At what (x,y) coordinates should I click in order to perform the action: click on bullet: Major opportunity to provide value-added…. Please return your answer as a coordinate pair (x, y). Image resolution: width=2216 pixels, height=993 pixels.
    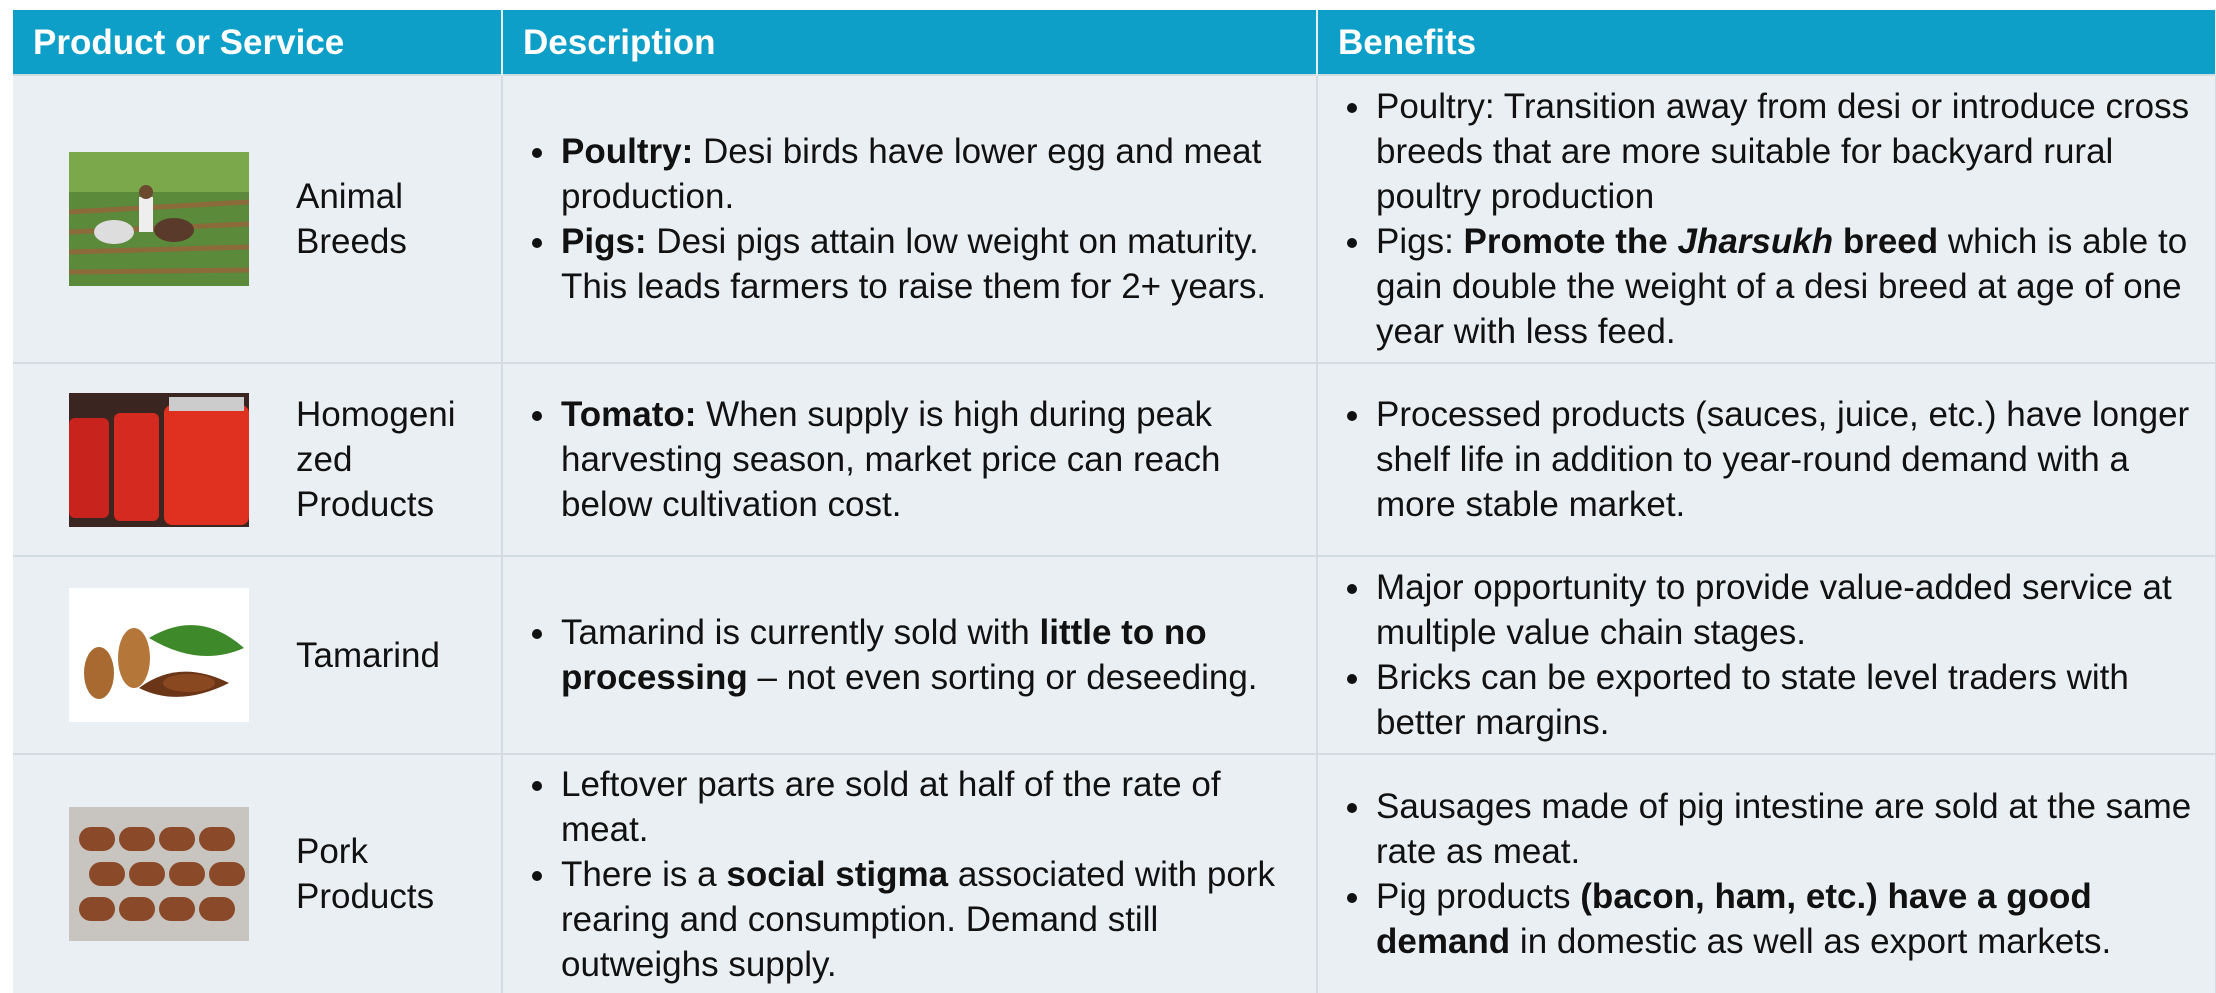
    Looking at the image, I should click on (1785, 610).